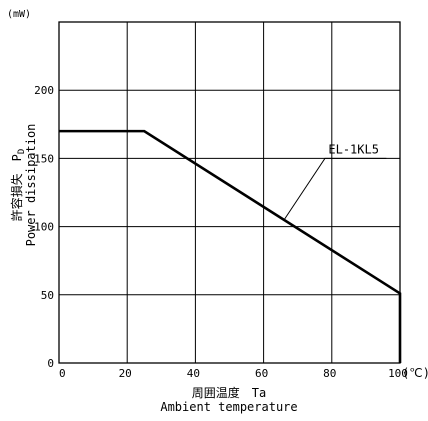  Describe the element at coordinates (353, 149) in the screenshot. I see `series-callout-label-0: EL-1KL5` at that location.